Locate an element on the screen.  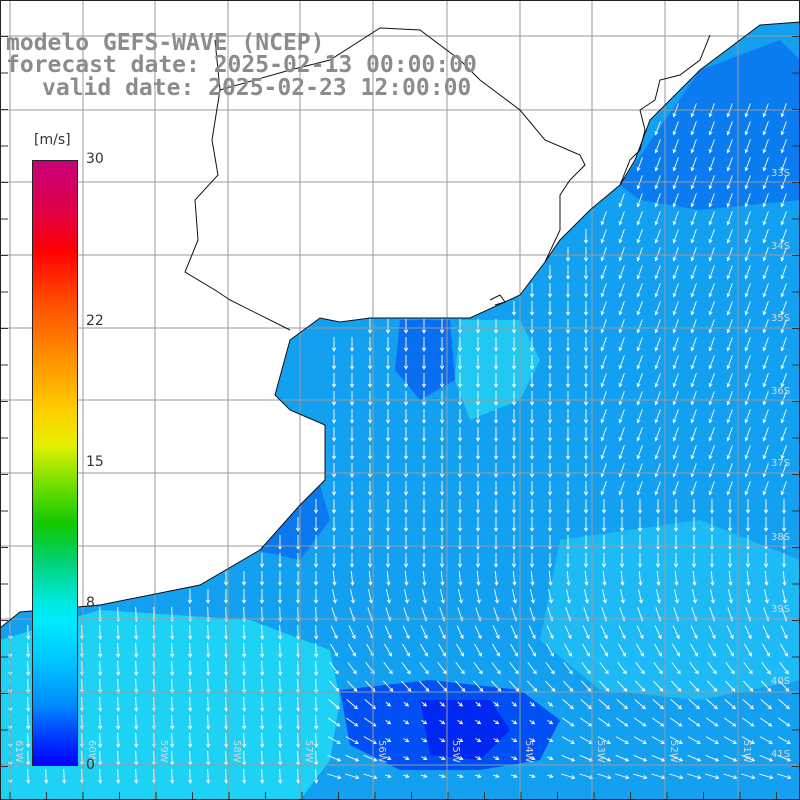
lat-label: 41S is located at coordinates (780, 754).